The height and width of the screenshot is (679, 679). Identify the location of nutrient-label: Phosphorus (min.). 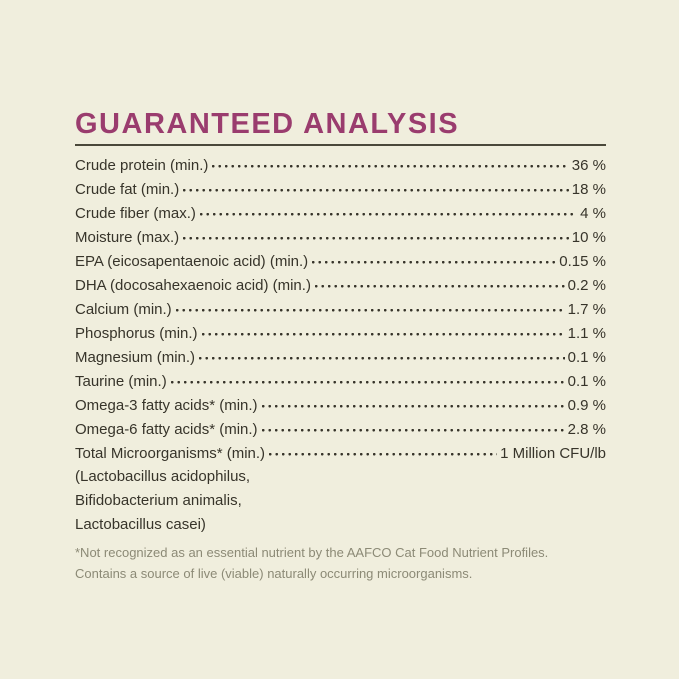
(136, 333).